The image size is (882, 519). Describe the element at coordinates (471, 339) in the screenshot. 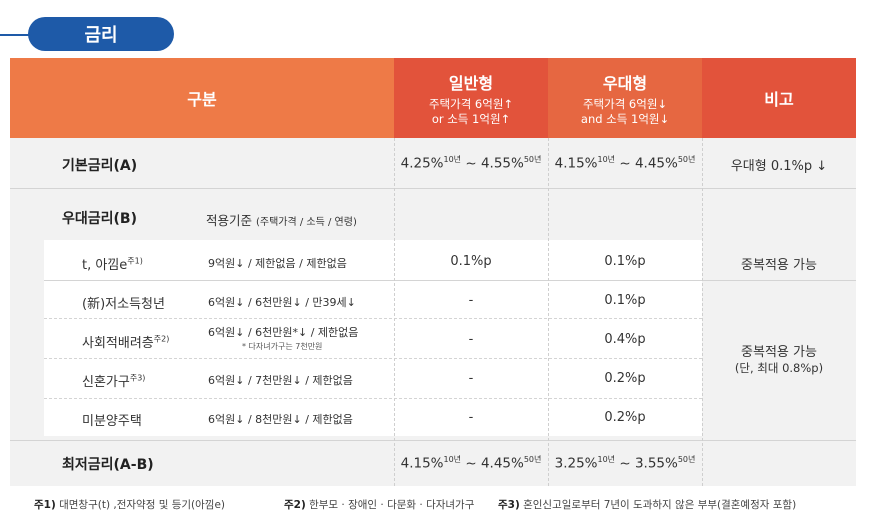

I see `row-general-2: -` at that location.